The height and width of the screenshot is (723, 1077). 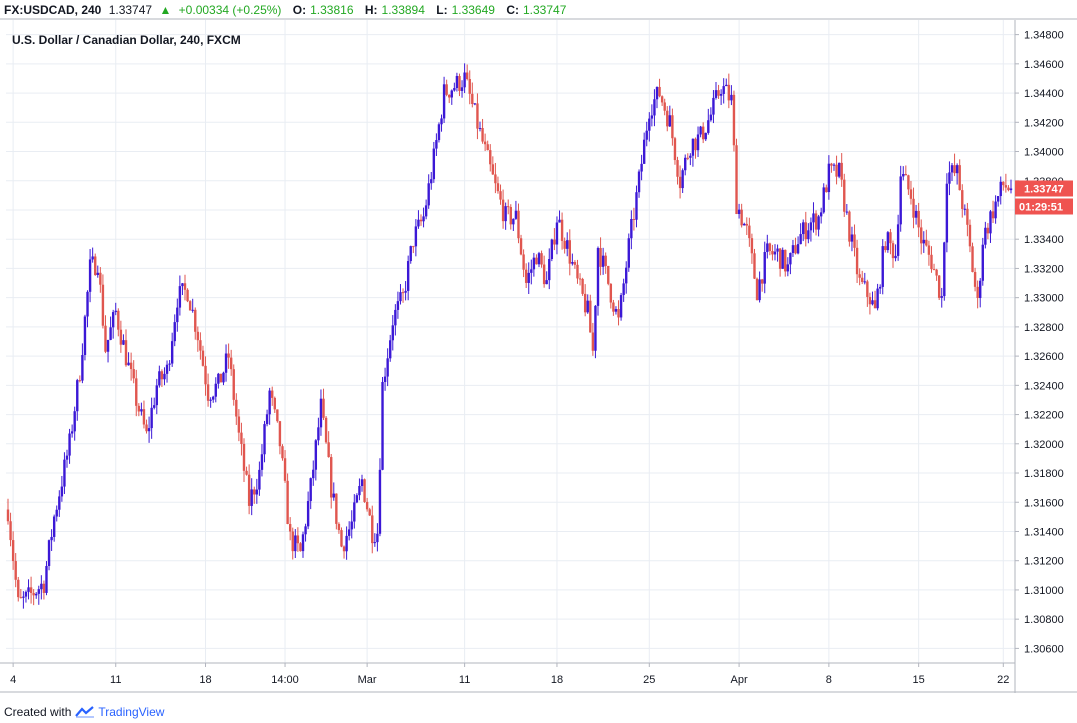 I want to click on tradingview-link: TradingView, so click(x=119, y=712).